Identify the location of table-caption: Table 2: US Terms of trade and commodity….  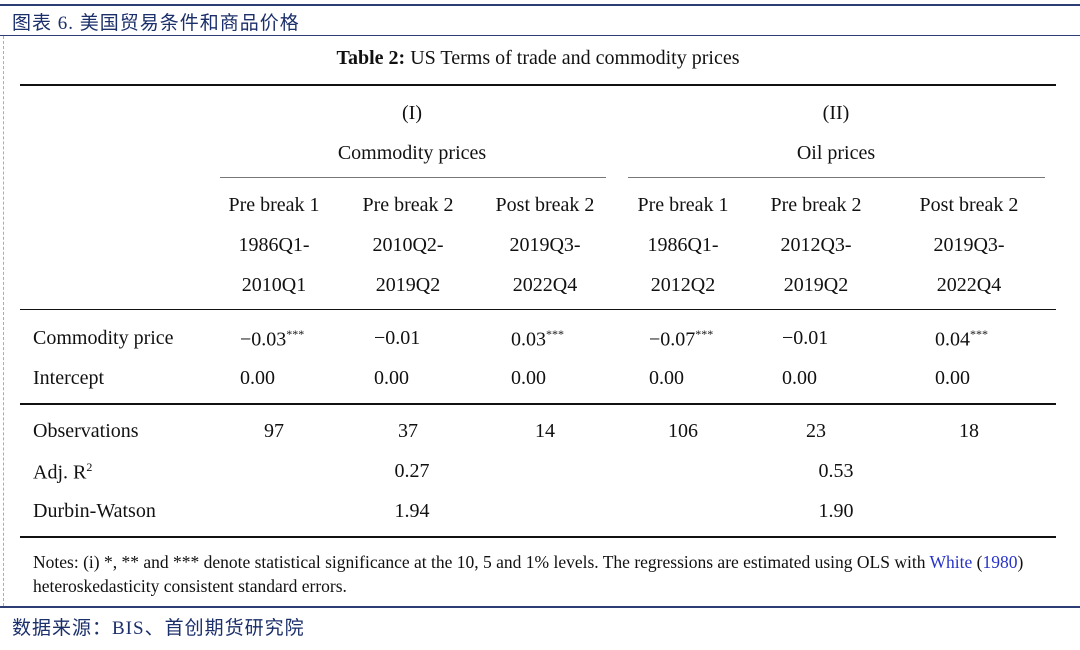
(537, 58).